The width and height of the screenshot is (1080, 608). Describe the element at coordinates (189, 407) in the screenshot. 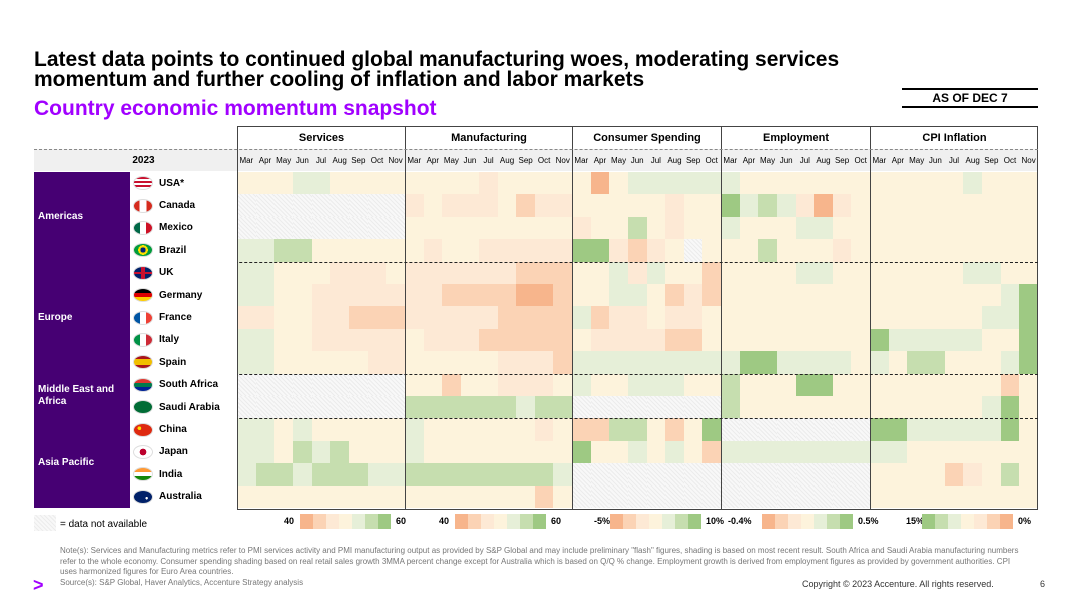

I see `country-label: Saudi Arabia` at that location.